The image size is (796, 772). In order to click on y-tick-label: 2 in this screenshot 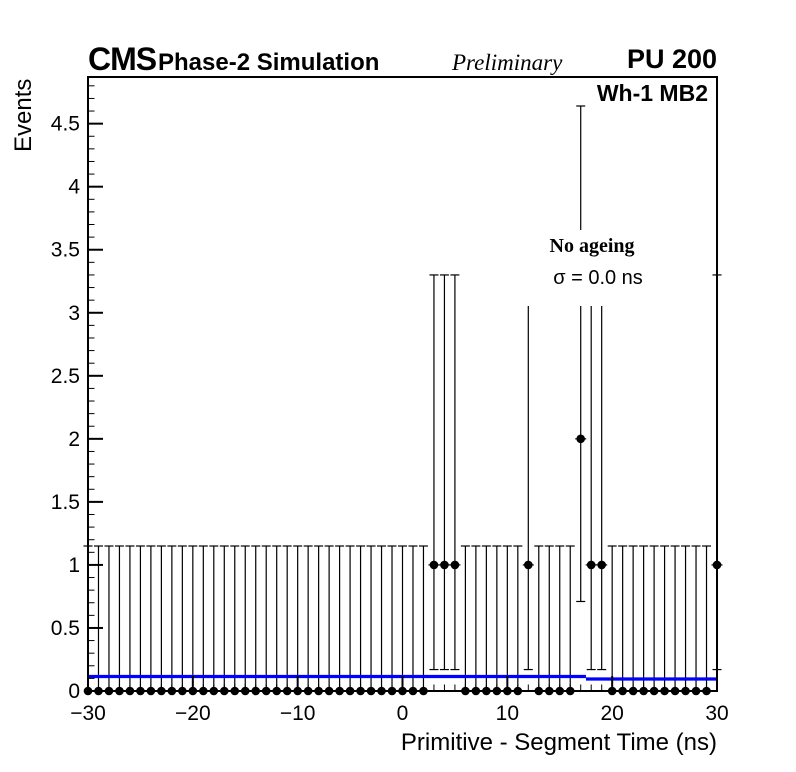, I will do `click(74, 439)`.